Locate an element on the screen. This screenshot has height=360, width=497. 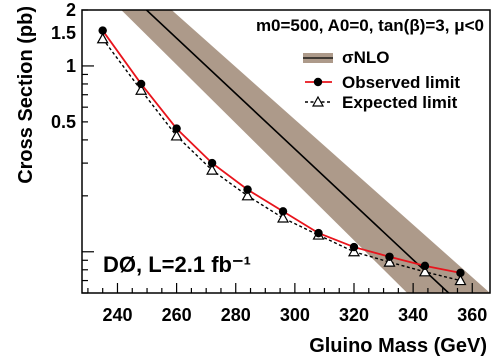
x-tick-label: 280 is located at coordinates (236, 315).